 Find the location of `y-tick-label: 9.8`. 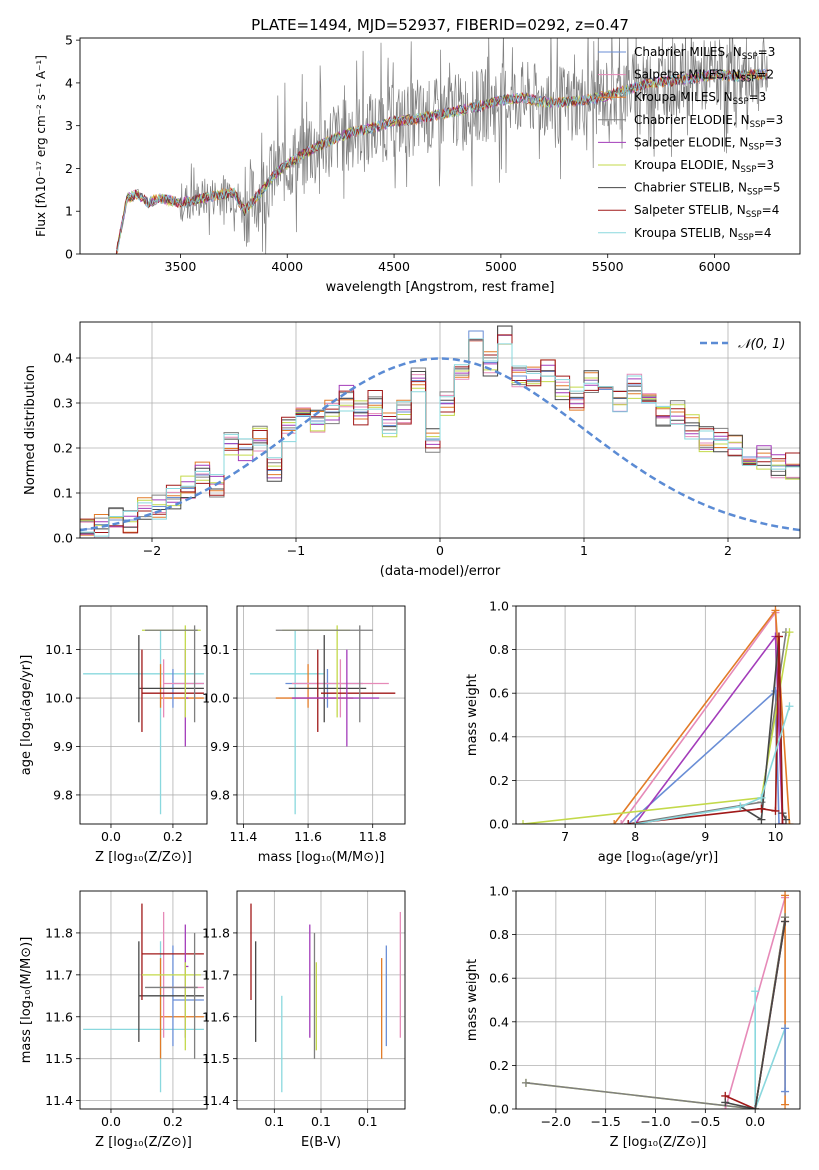

y-tick-label: 9.8 is located at coordinates (63, 794).